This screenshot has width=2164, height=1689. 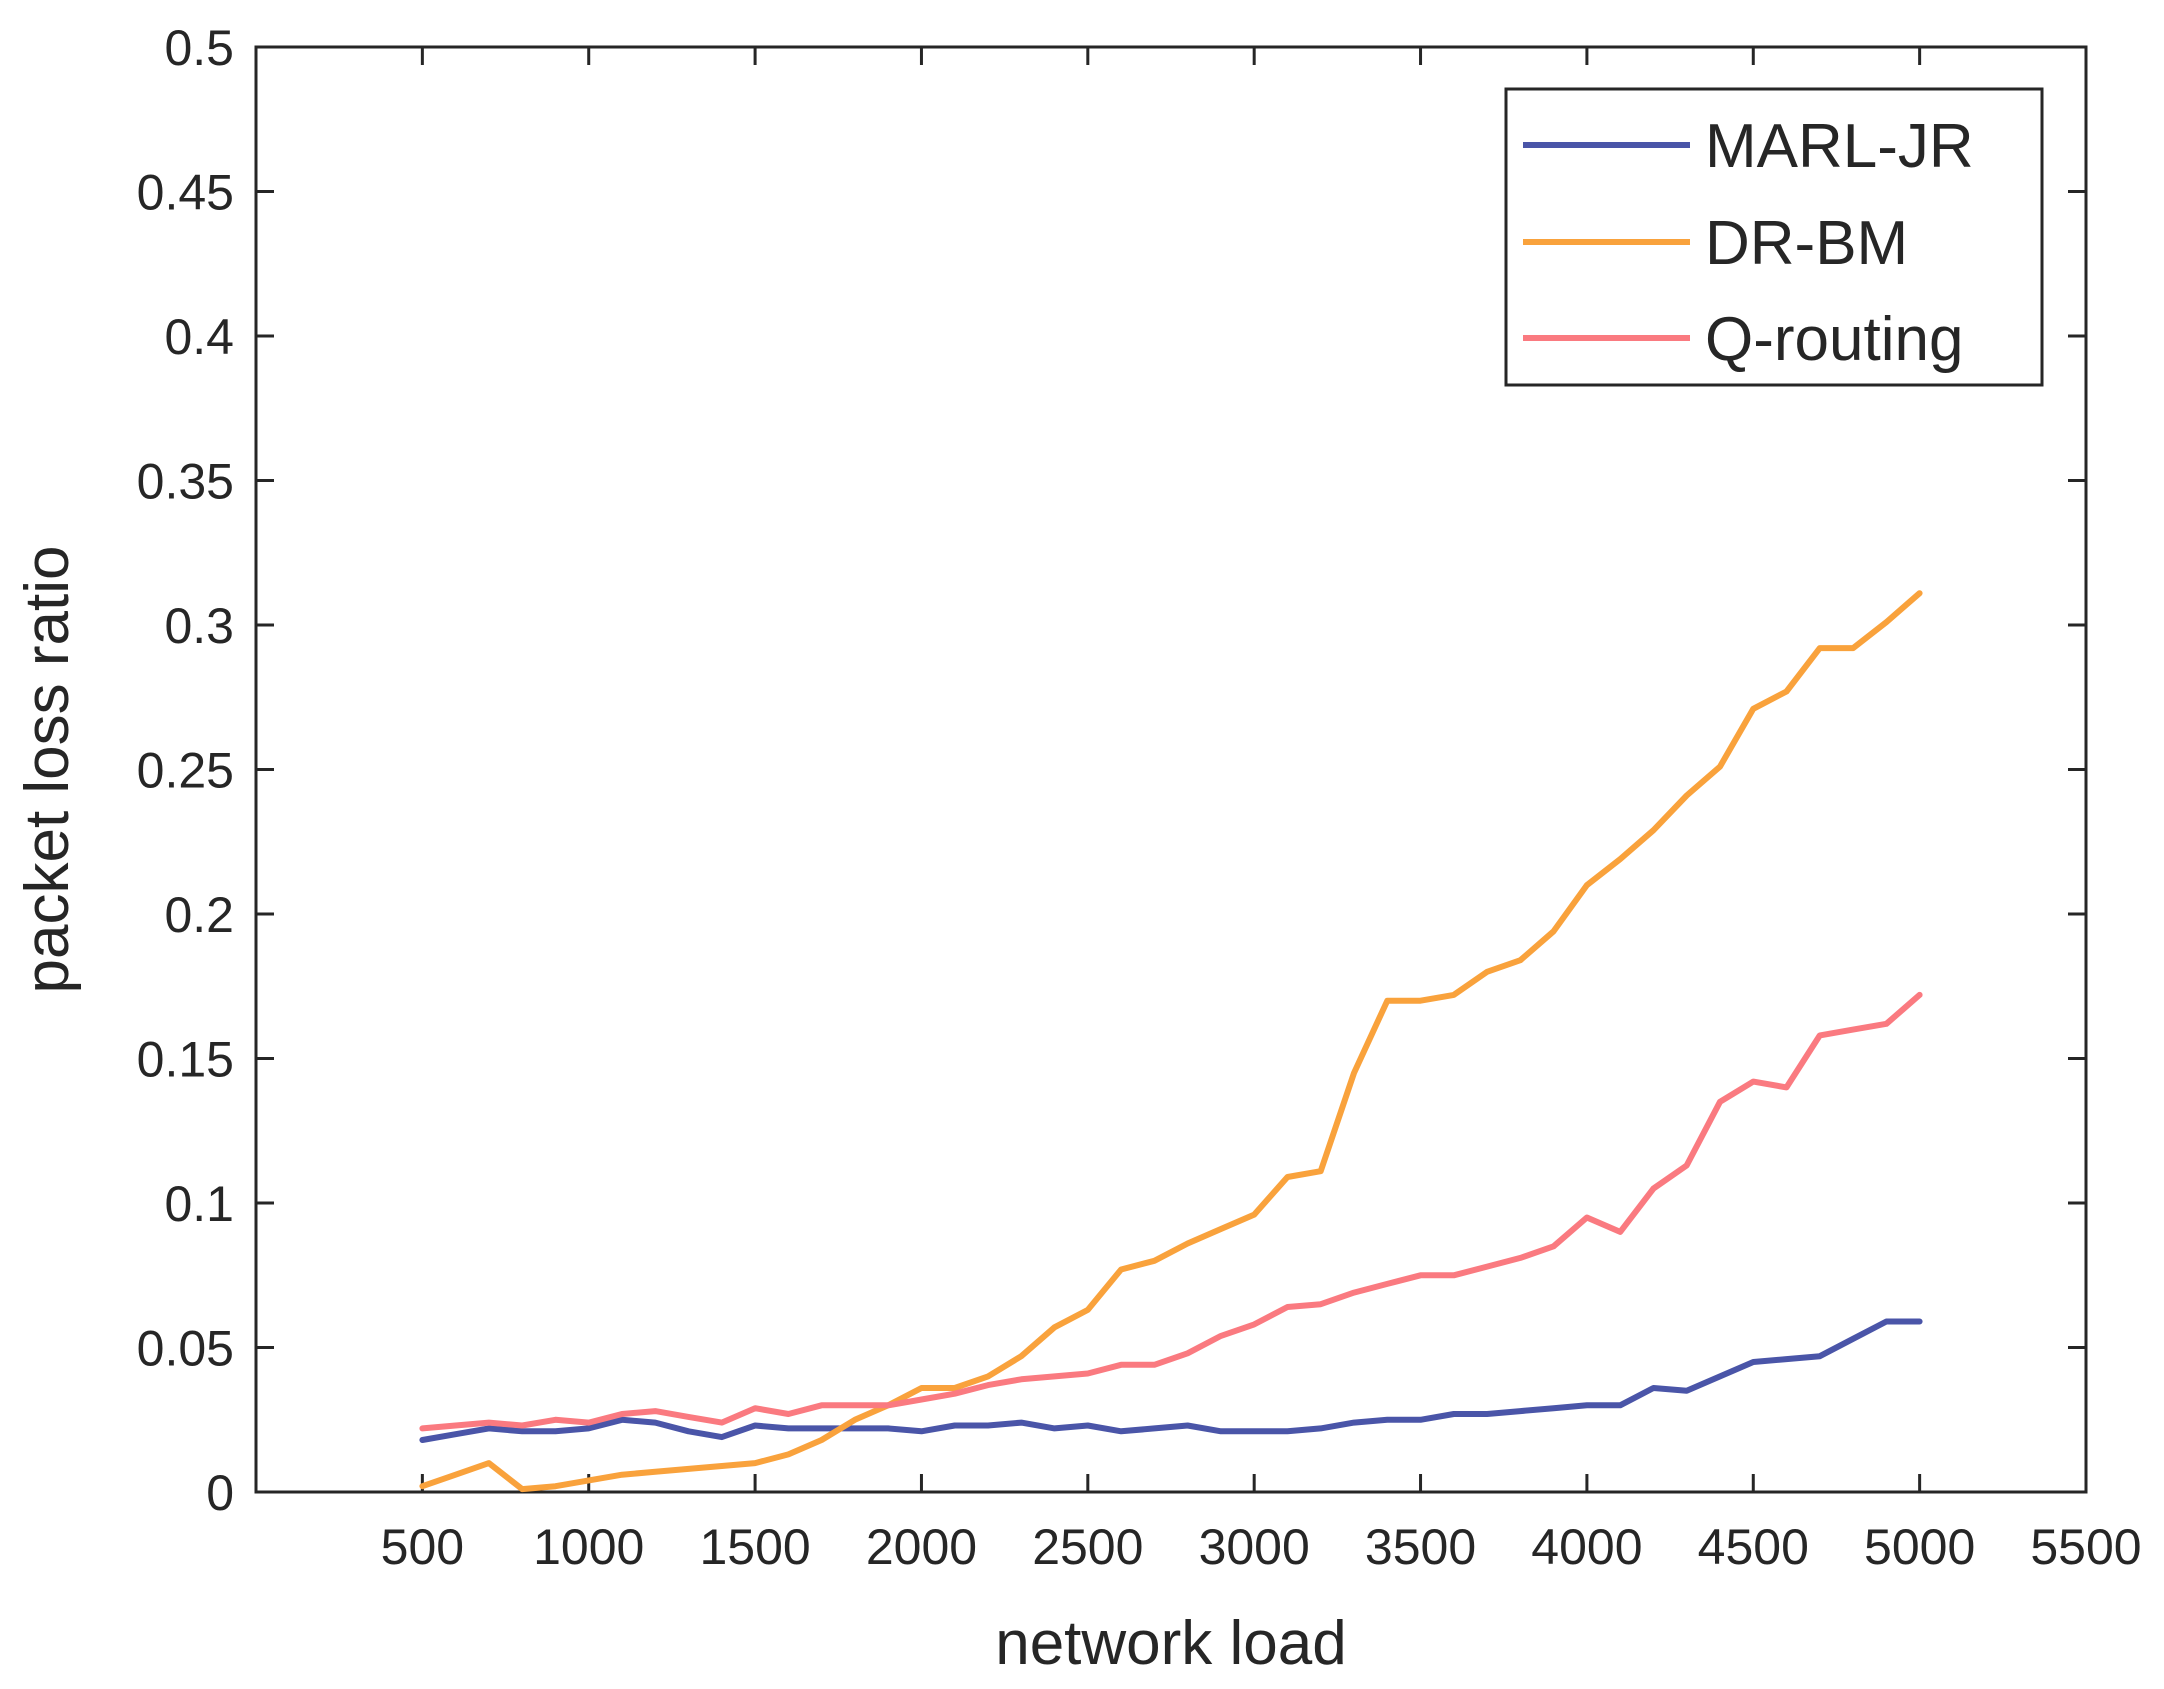 What do you see at coordinates (1254, 1547) in the screenshot?
I see `x-tick-label: 3000` at bounding box center [1254, 1547].